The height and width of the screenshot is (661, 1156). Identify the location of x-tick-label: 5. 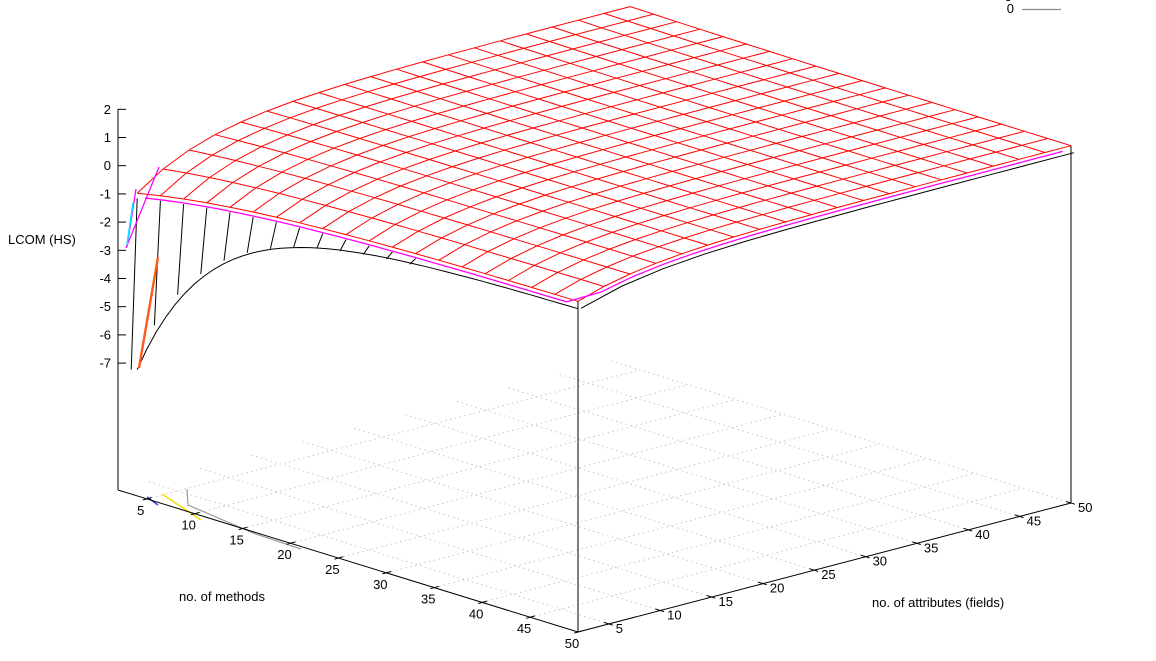
(140, 510).